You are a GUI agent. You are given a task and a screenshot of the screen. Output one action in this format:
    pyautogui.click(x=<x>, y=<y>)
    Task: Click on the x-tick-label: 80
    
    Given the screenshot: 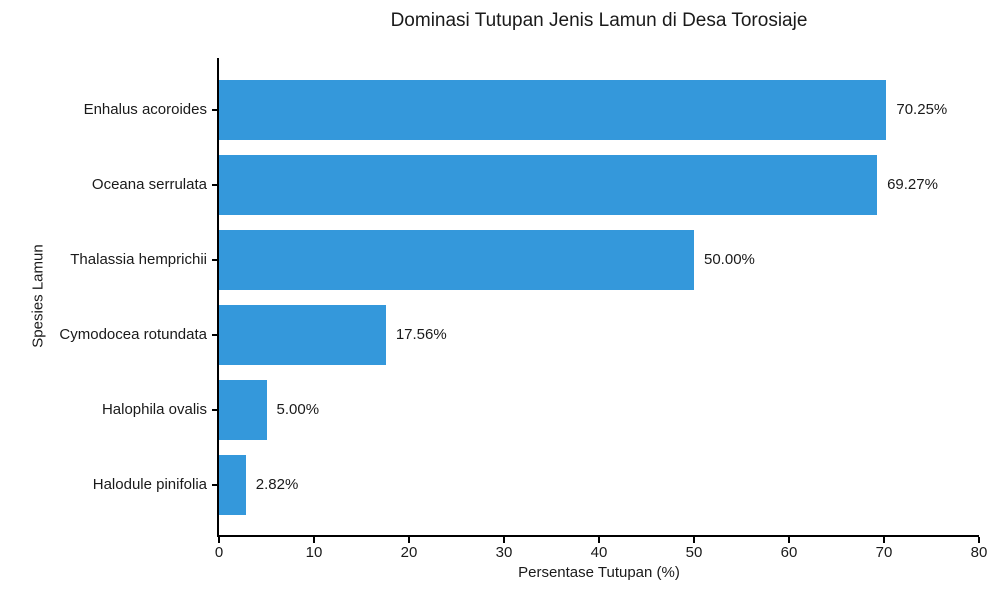 What is the action you would take?
    pyautogui.click(x=979, y=552)
    